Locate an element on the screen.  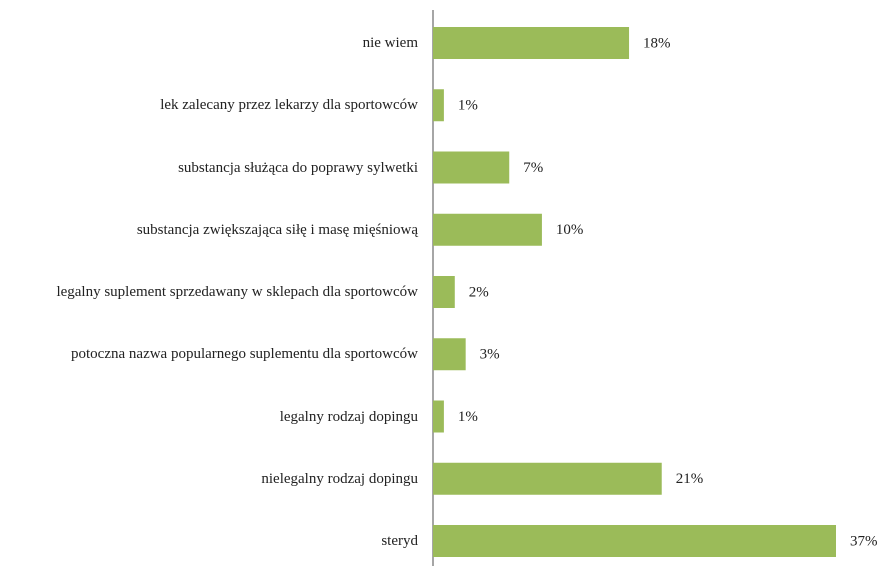
value-label: 3% is located at coordinates (490, 355).